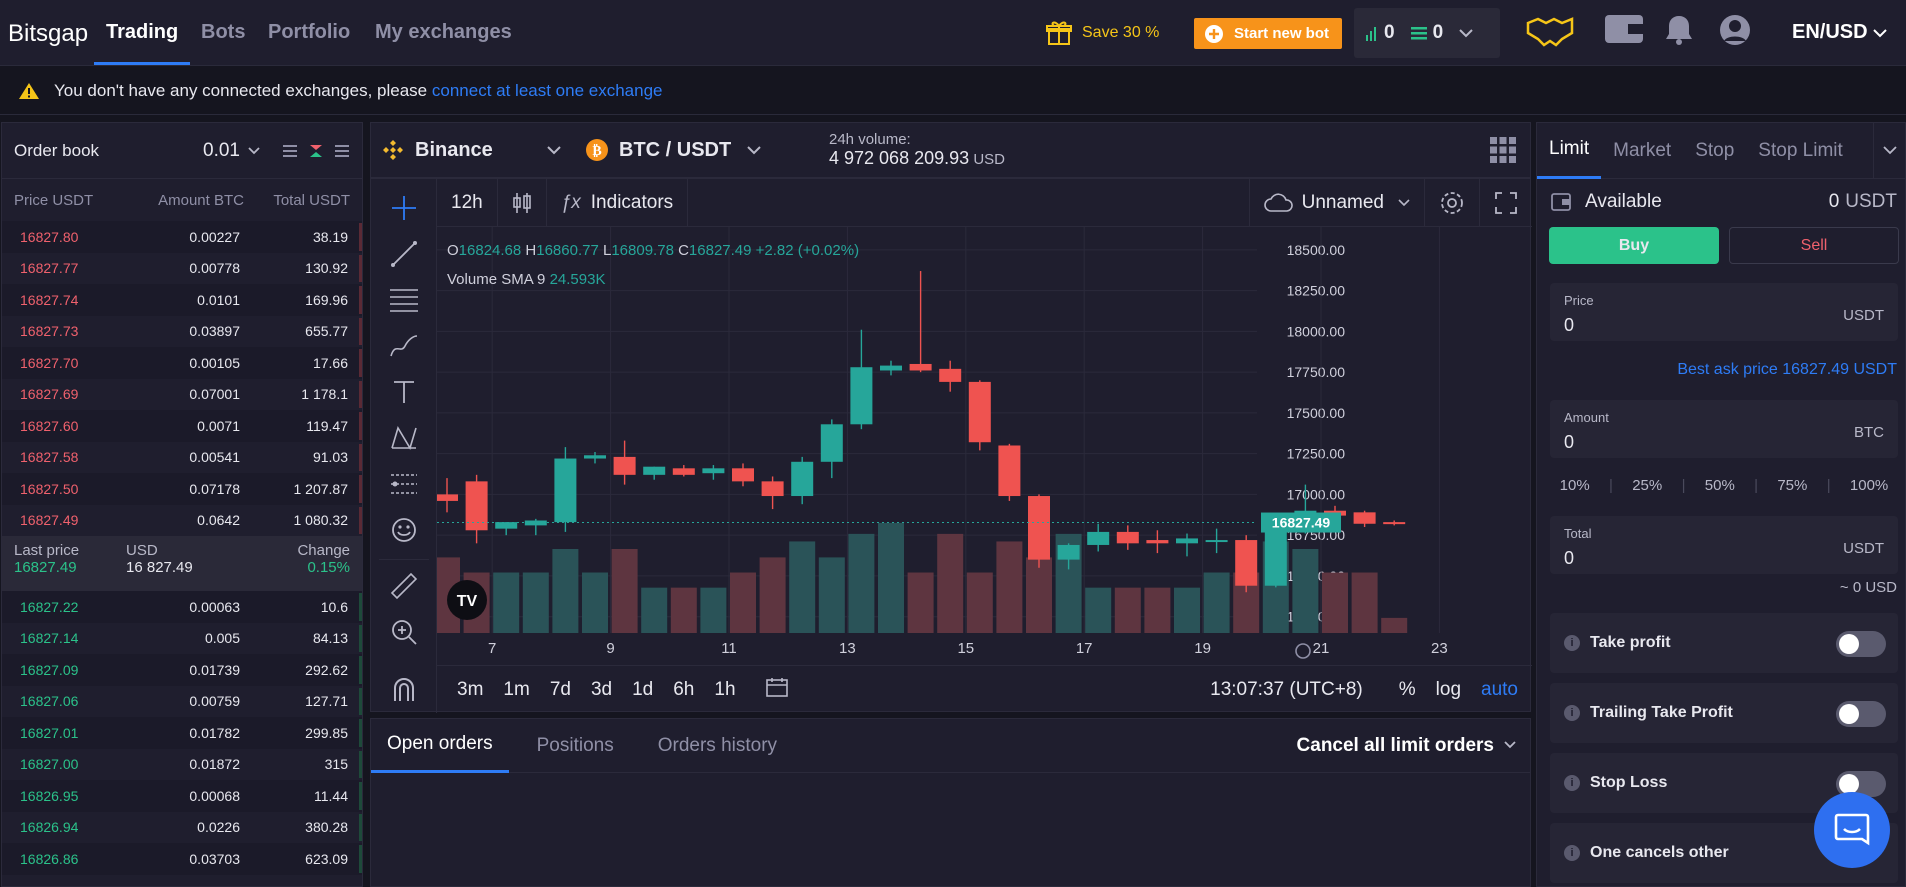  I want to click on both-view-icon, so click(316, 151).